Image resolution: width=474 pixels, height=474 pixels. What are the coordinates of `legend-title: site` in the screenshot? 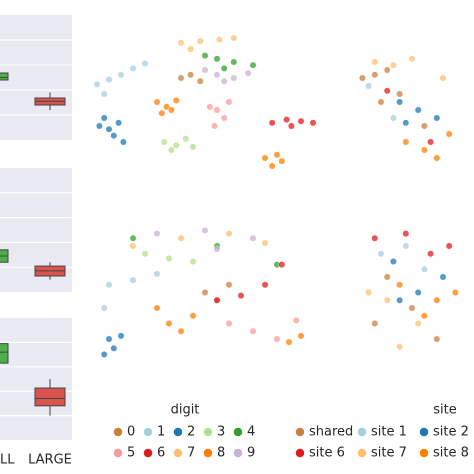 It's located at (444, 410).